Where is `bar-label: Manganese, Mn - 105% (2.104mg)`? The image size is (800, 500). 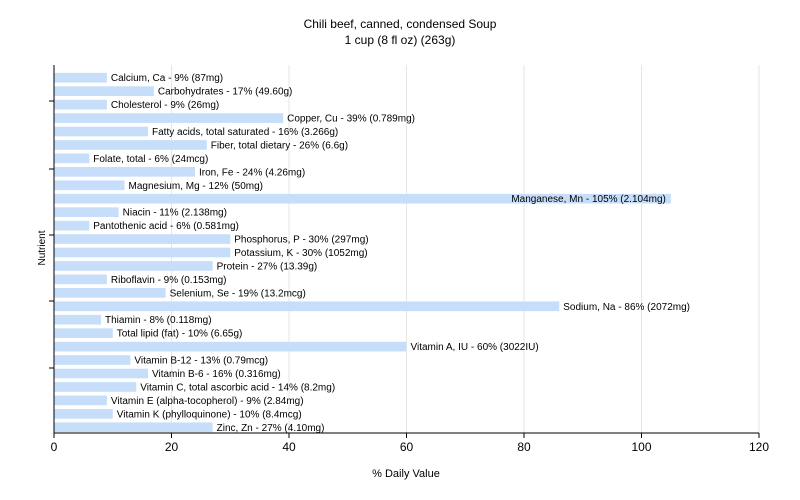
bar-label: Manganese, Mn - 105% (2.104mg) is located at coordinates (588, 199).